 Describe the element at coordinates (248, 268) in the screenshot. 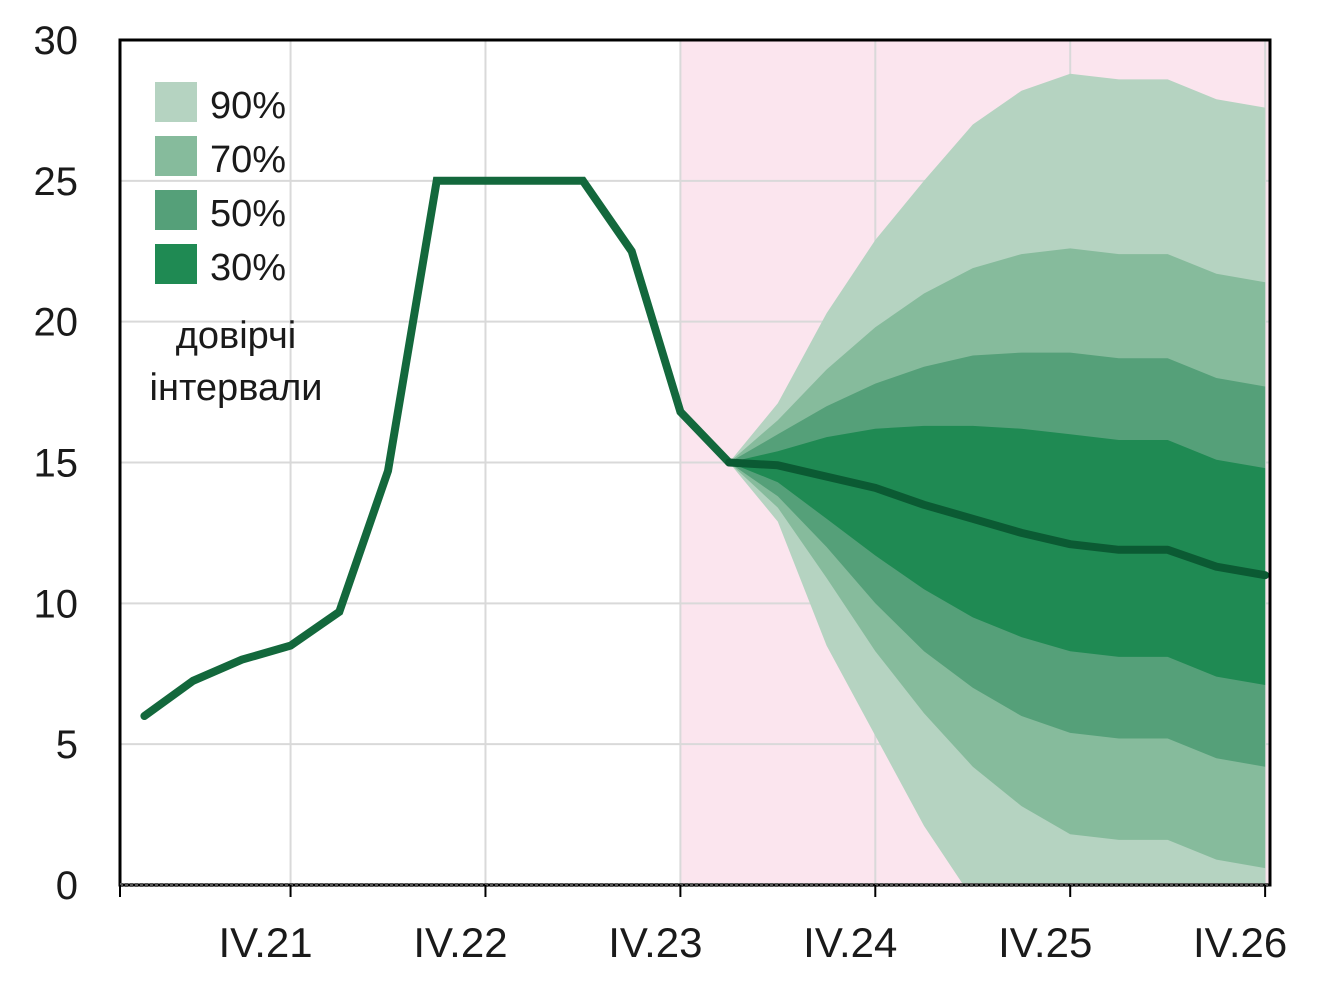

I see `legend-label: 30%` at that location.